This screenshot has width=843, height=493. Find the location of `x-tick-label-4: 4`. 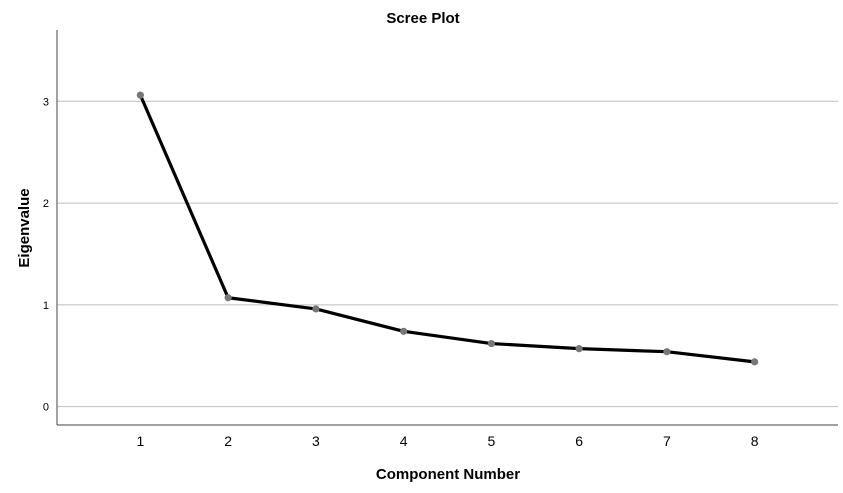

x-tick-label-4: 4 is located at coordinates (404, 441).